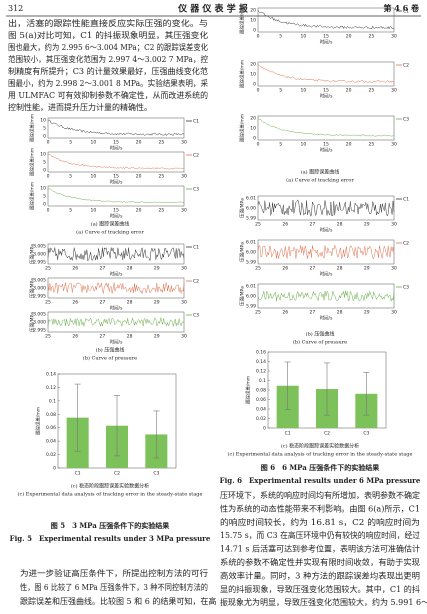 The height and width of the screenshot is (614, 427). What do you see at coordinates (262, 381) in the screenshot?
I see `y-tick-label: 0.1` at bounding box center [262, 381].